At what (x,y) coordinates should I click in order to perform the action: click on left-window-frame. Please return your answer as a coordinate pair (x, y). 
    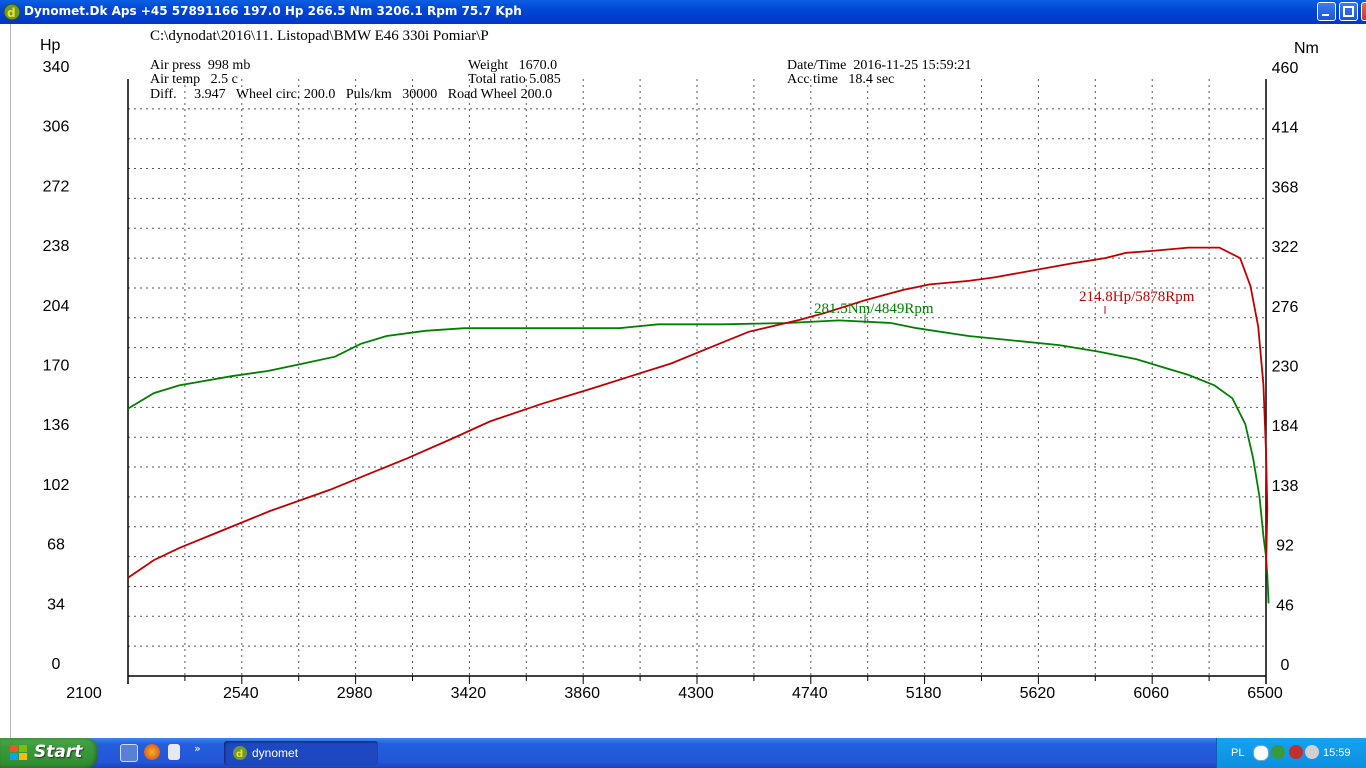
    Looking at the image, I should click on (5, 381).